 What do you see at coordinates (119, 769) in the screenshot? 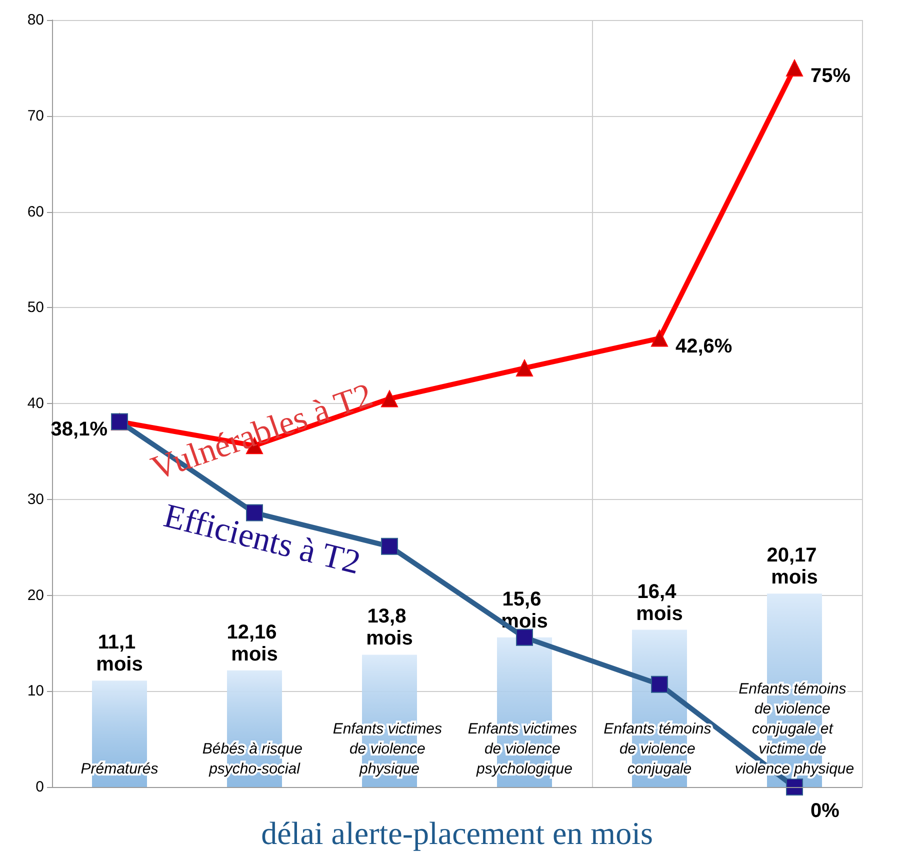
I see `x-tick-label: Prématurés` at bounding box center [119, 769].